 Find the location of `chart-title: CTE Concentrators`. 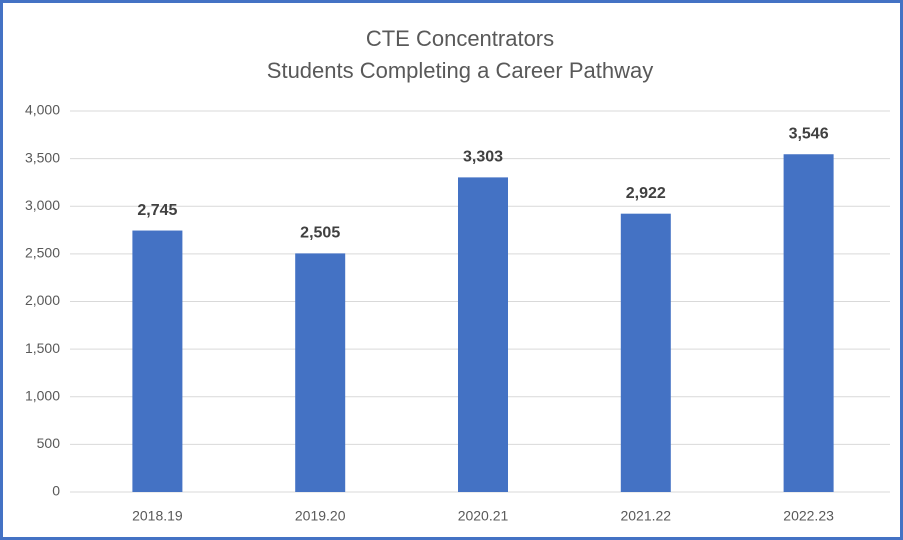

chart-title: CTE Concentrators is located at coordinates (460, 38).